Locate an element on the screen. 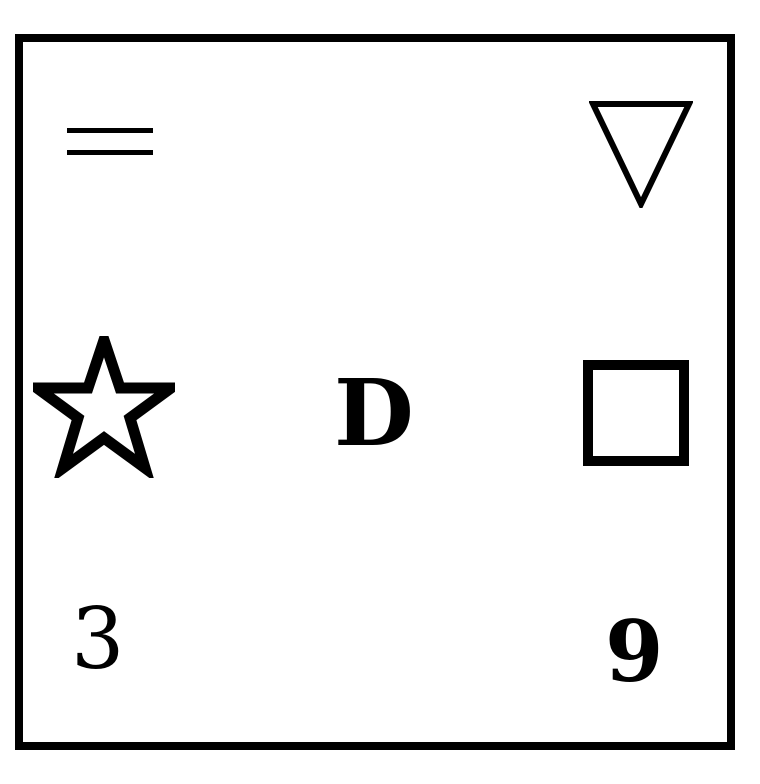  equals-icon is located at coordinates (110, 144).